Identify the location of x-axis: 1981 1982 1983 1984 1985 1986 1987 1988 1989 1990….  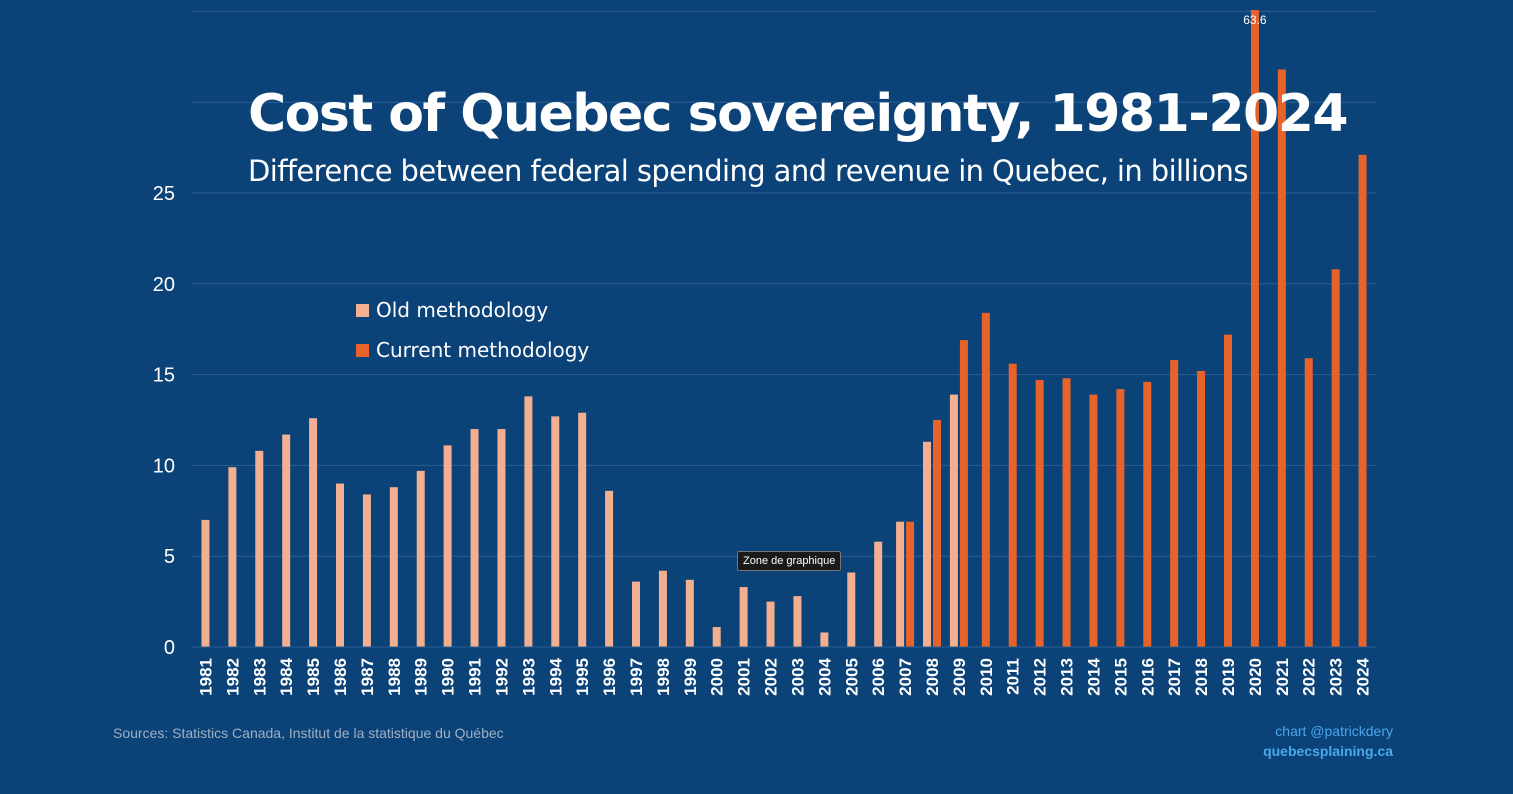
(784, 671).